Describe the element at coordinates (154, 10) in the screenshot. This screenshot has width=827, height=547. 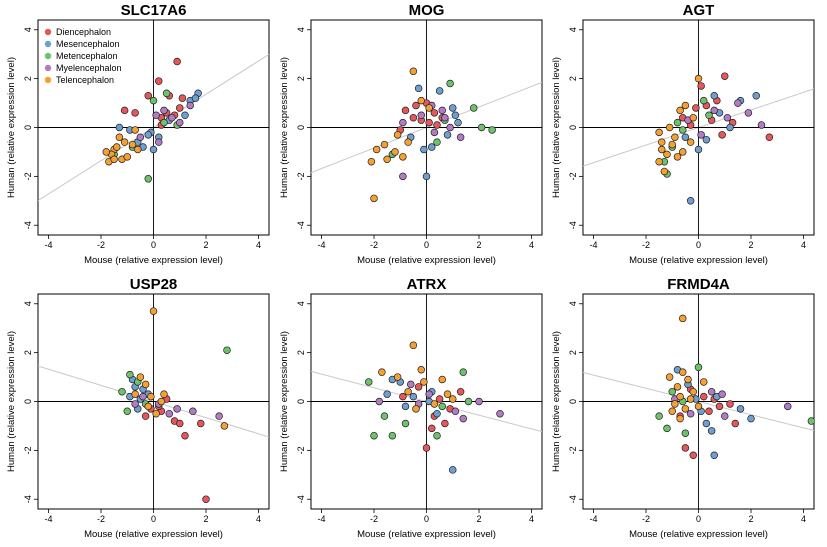
I see `panel-title: SLC17A6` at that location.